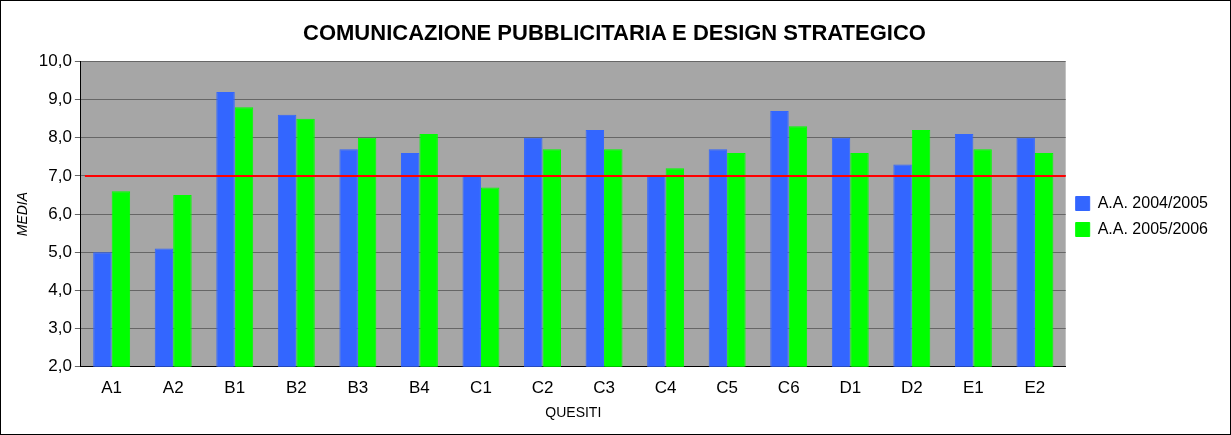  Describe the element at coordinates (60, 366) in the screenshot. I see `y-tick-label: 2,0` at that location.